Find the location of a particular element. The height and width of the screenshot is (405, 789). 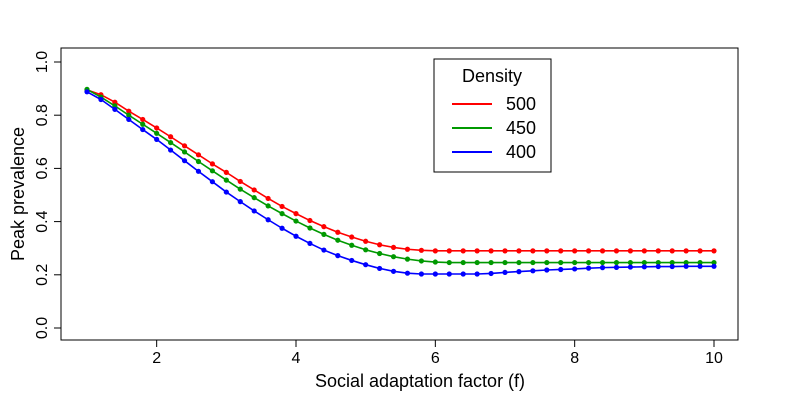

y-tick-label: 0.6 is located at coordinates (42, 168).